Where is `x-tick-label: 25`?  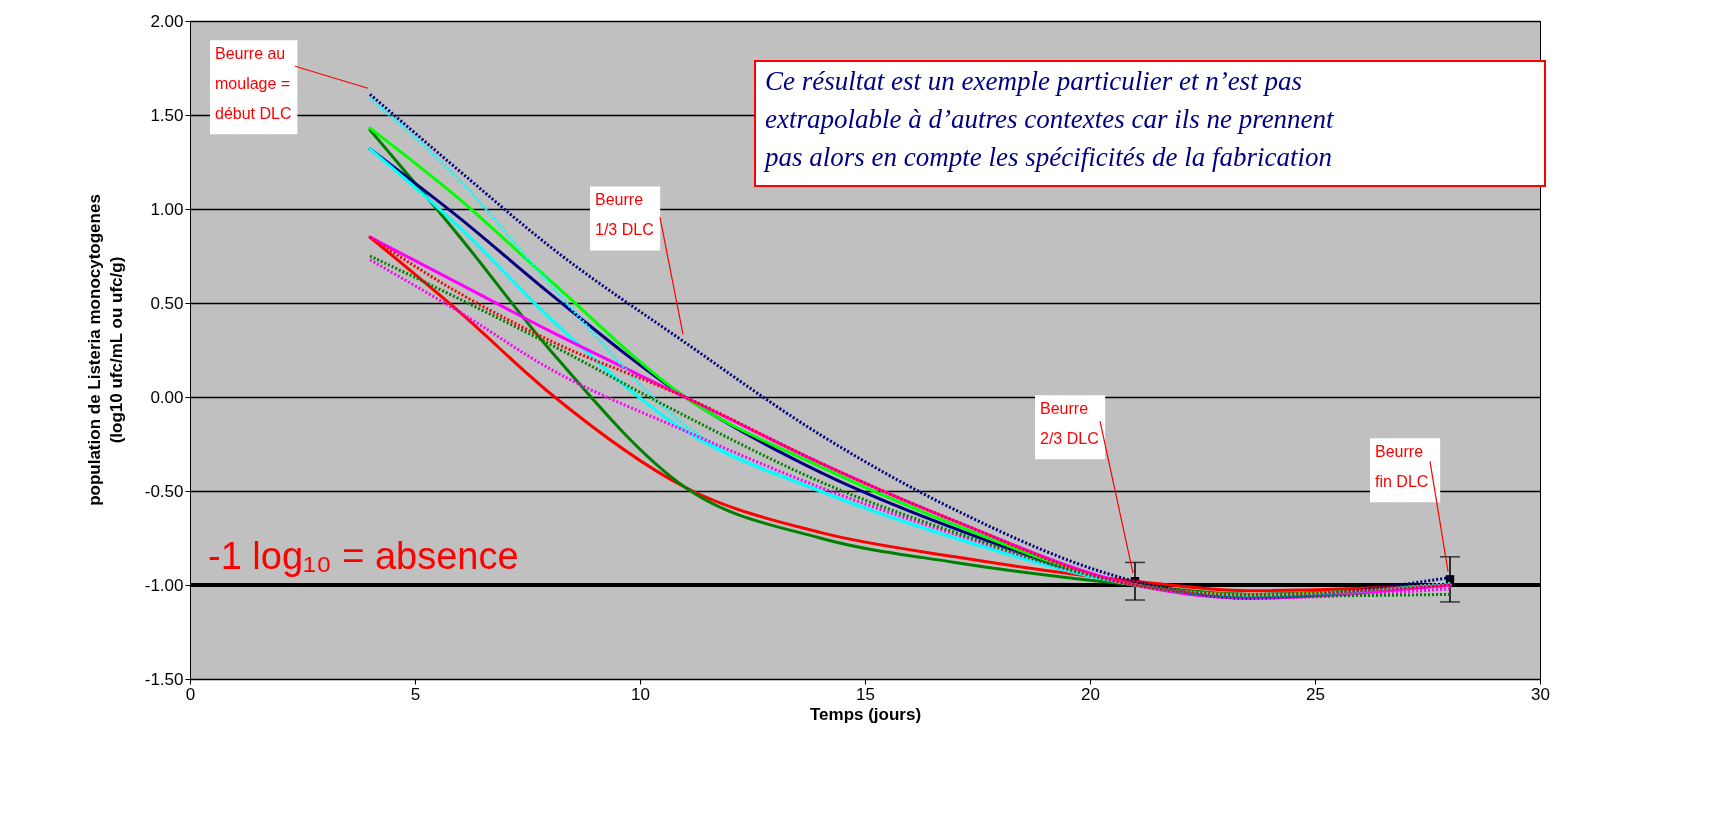
x-tick-label: 25 is located at coordinates (1315, 694).